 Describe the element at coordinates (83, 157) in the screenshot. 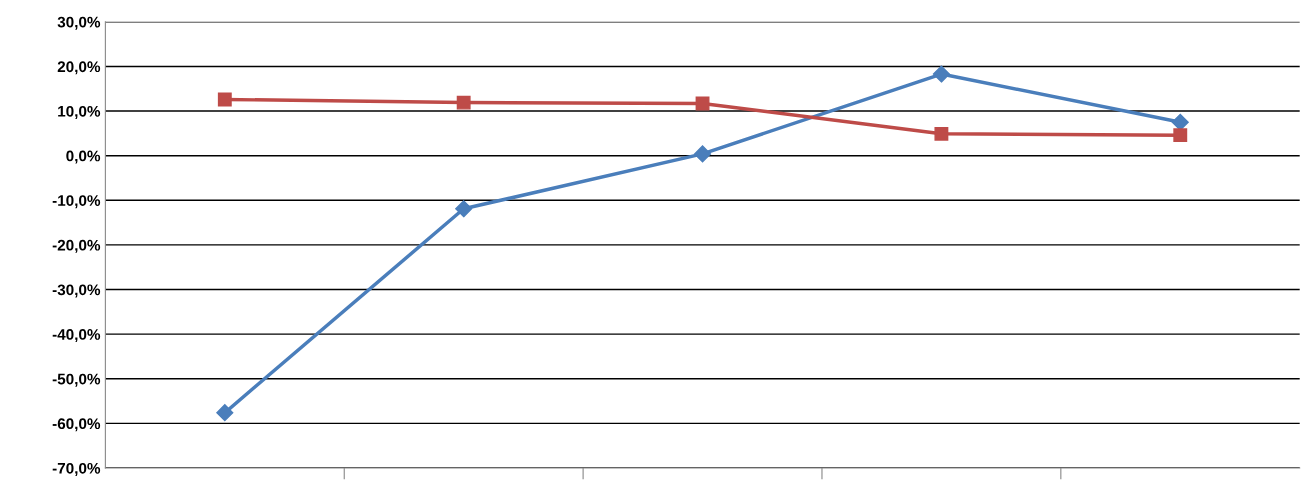

I see `y-tick-label: 0,0%` at that location.